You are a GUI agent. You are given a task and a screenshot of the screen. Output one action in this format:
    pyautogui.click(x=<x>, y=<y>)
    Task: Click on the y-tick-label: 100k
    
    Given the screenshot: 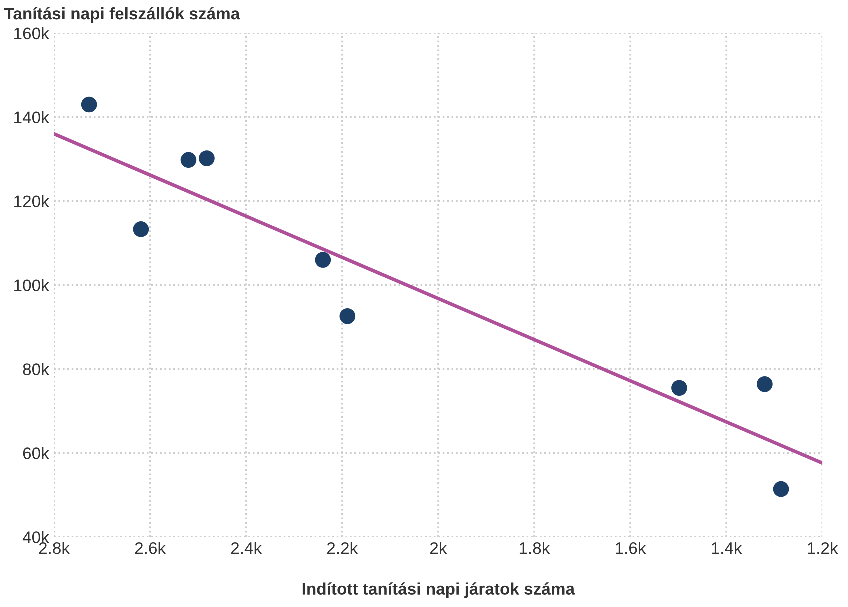 What is the action you would take?
    pyautogui.click(x=32, y=285)
    